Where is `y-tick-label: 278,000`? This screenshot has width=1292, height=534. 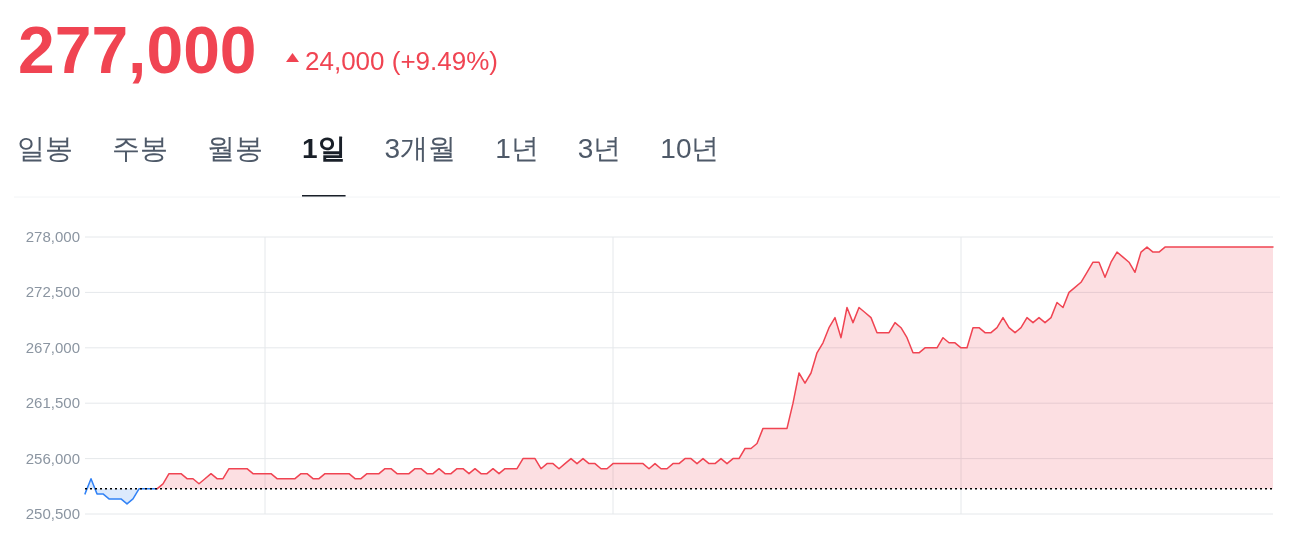
y-tick-label: 278,000 is located at coordinates (52, 236).